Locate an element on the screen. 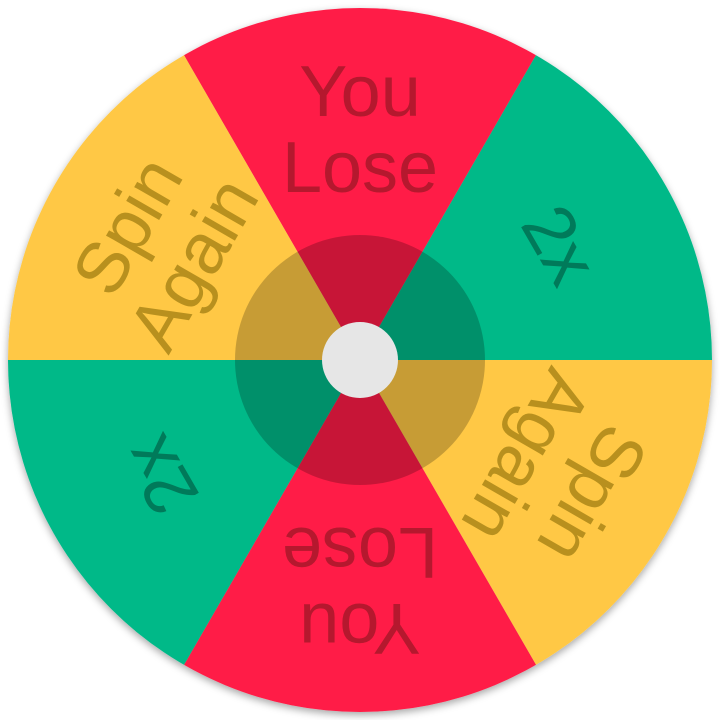 This screenshot has width=720, height=720. wheel-segment-label: YouLose is located at coordinates (360, 590).